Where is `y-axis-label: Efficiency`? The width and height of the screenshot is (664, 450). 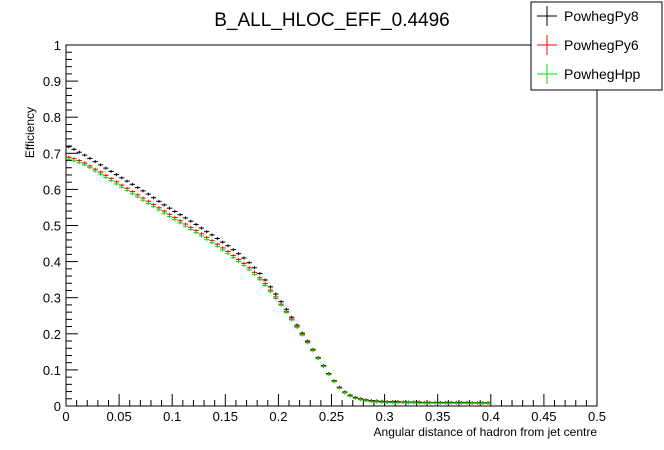
y-axis-label: Efficiency is located at coordinates (30, 132).